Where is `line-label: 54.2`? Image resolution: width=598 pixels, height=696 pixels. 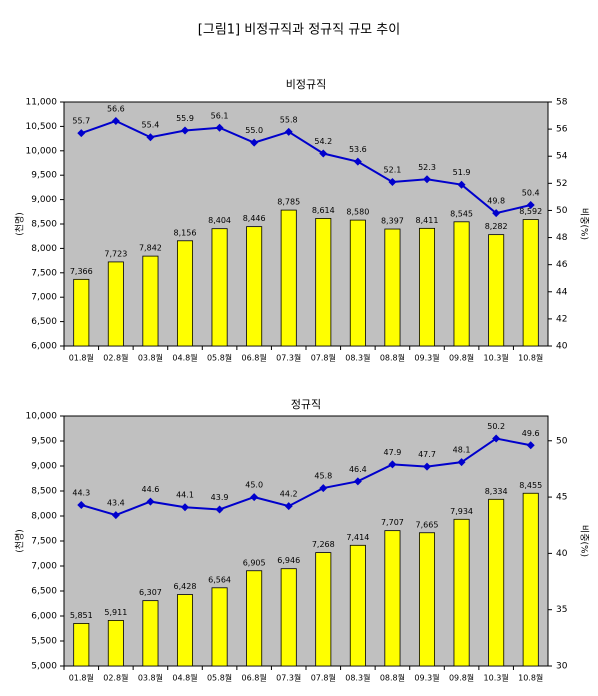
line-label: 54.2 is located at coordinates (323, 141).